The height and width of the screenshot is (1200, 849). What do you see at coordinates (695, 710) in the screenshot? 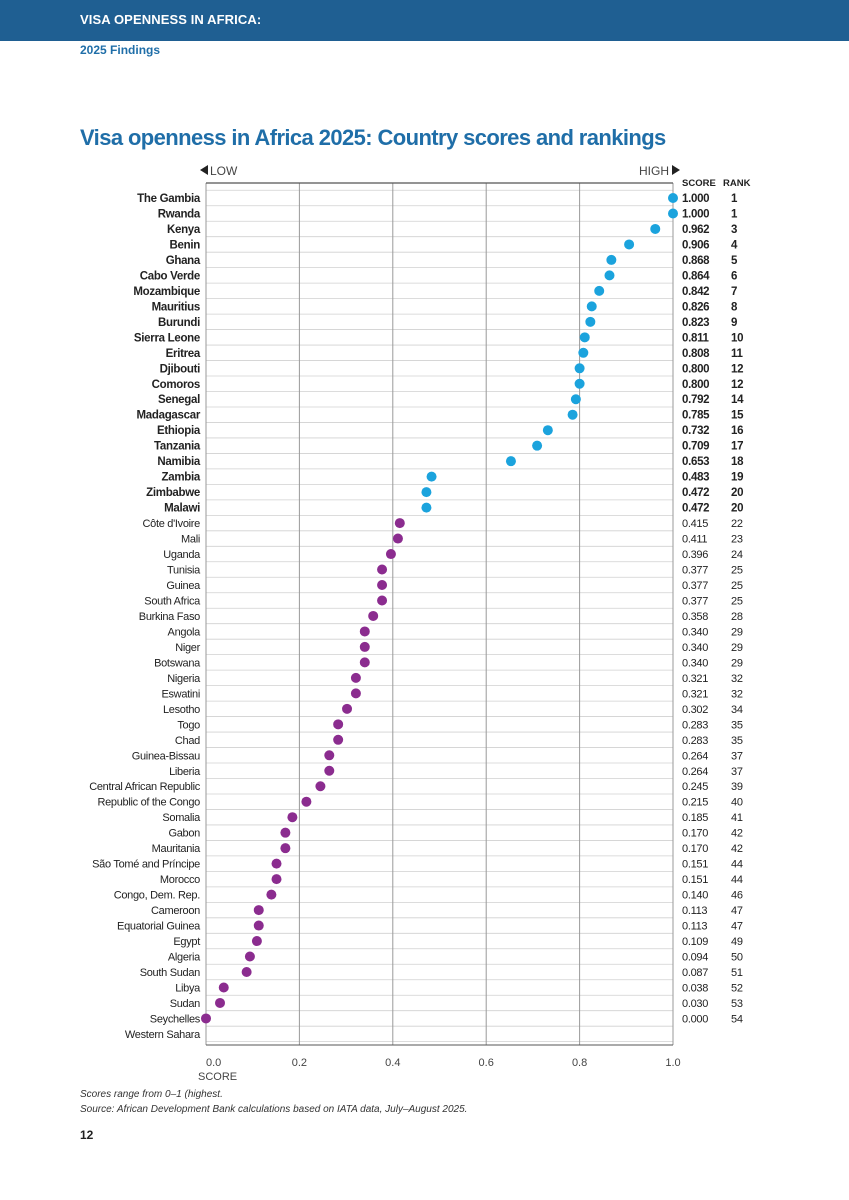
I see `score-value: 0.302` at bounding box center [695, 710].